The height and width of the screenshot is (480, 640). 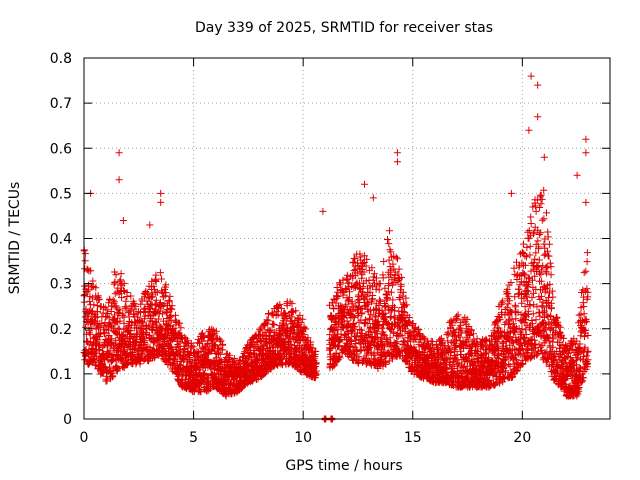 I want to click on x-tick-label: 15, so click(x=413, y=438).